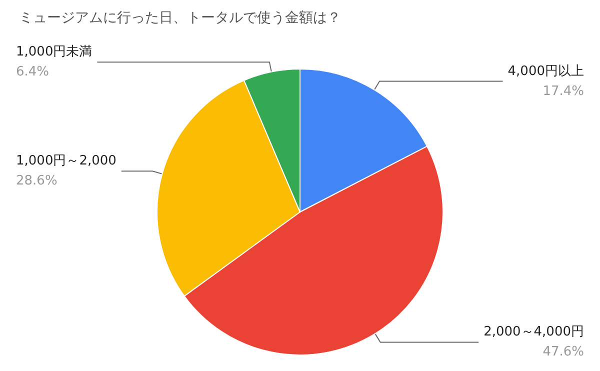 The height and width of the screenshot is (371, 600). What do you see at coordinates (66, 161) in the screenshot?
I see `slice-label: 1,000円～2,000` at bounding box center [66, 161].